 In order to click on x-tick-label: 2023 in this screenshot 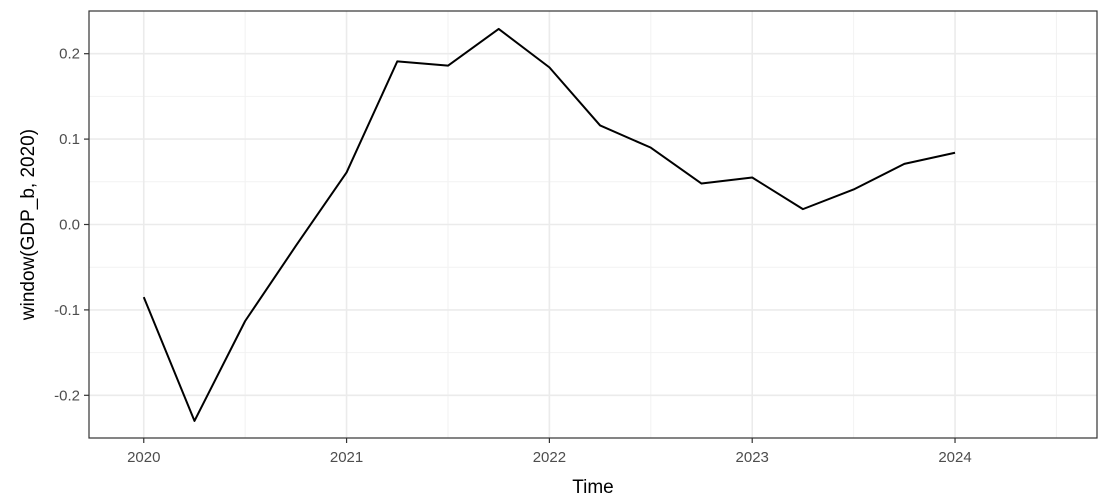, I will do `click(752, 457)`.